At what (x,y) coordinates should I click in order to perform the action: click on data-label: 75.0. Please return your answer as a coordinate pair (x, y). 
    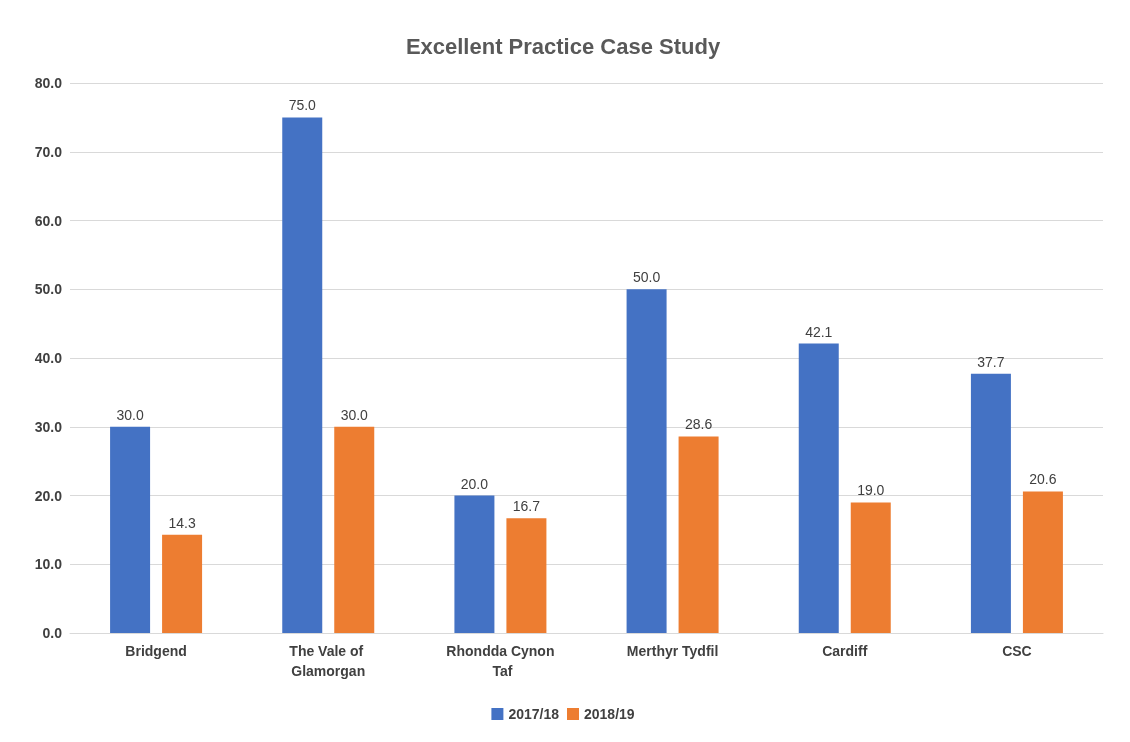
    Looking at the image, I should click on (302, 105).